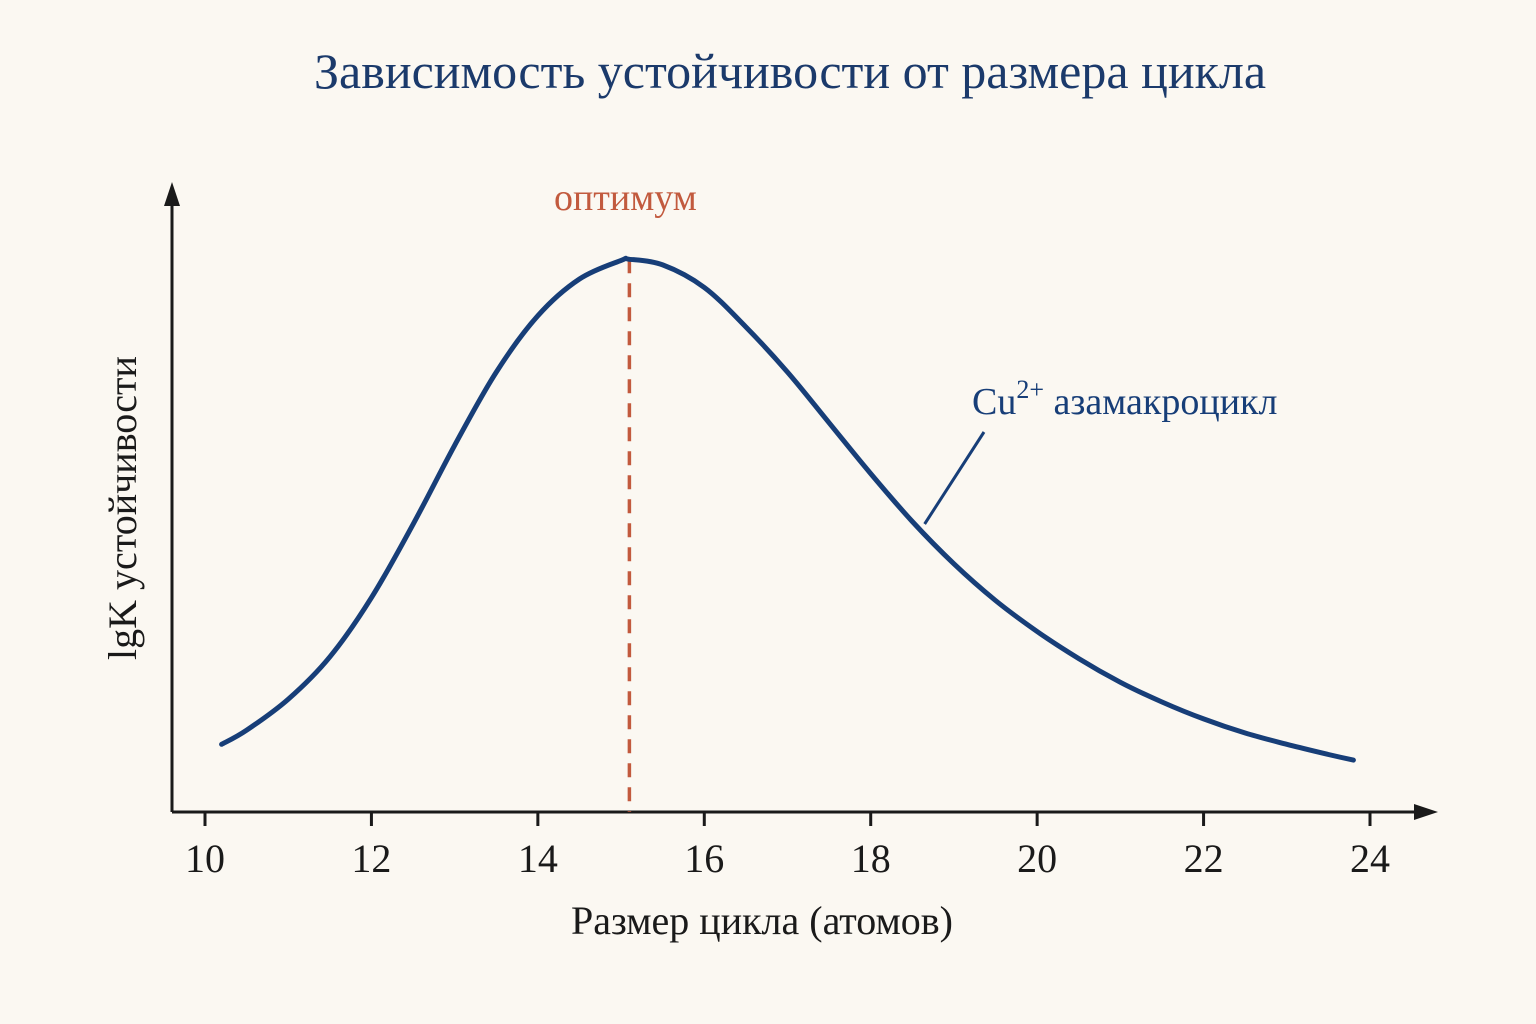 This screenshot has width=1536, height=1024. What do you see at coordinates (1037, 858) in the screenshot?
I see `x-tick-label: 20` at bounding box center [1037, 858].